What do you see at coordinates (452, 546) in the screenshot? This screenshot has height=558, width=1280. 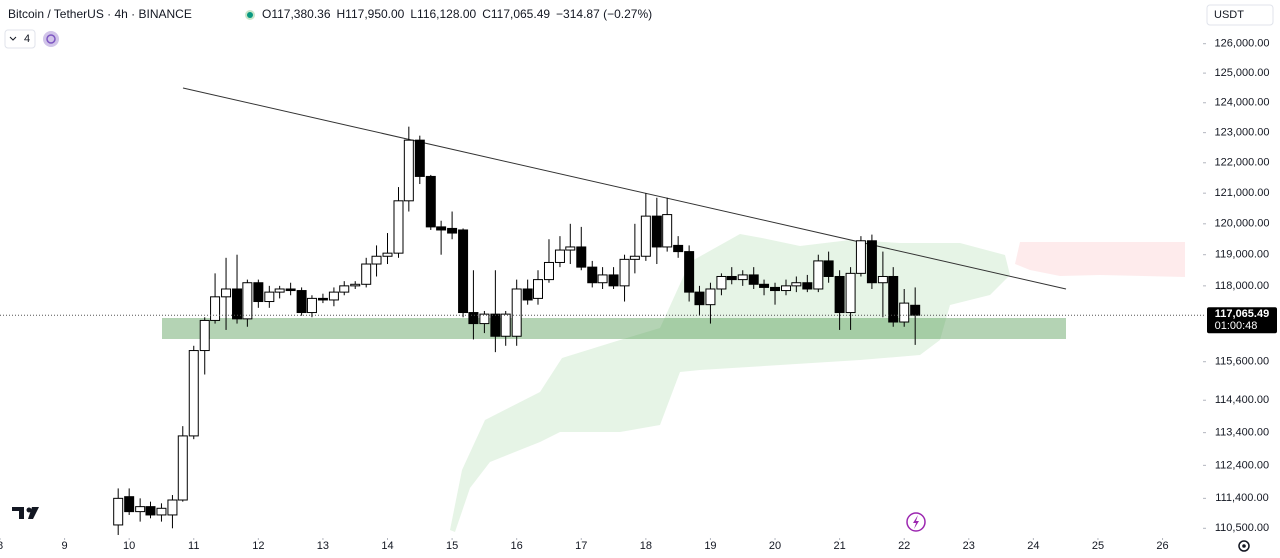 I see `x-tick-label: 15` at bounding box center [452, 546].